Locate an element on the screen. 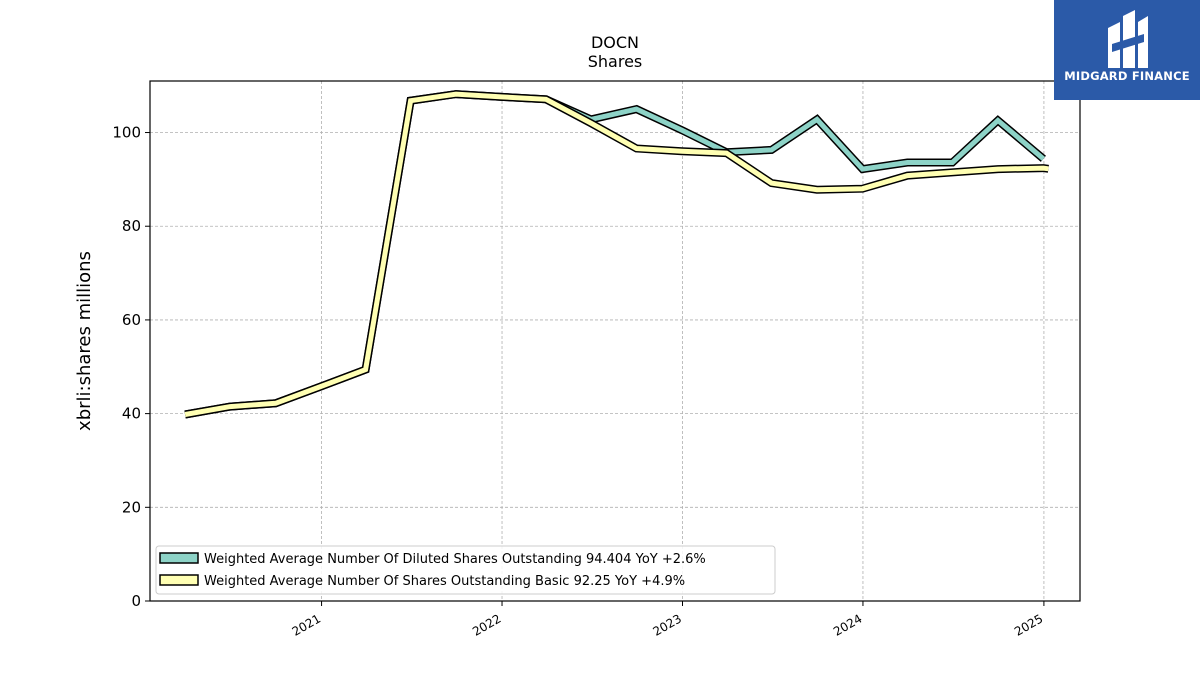 The image size is (1200, 675). legend-box is located at coordinates (465, 570).